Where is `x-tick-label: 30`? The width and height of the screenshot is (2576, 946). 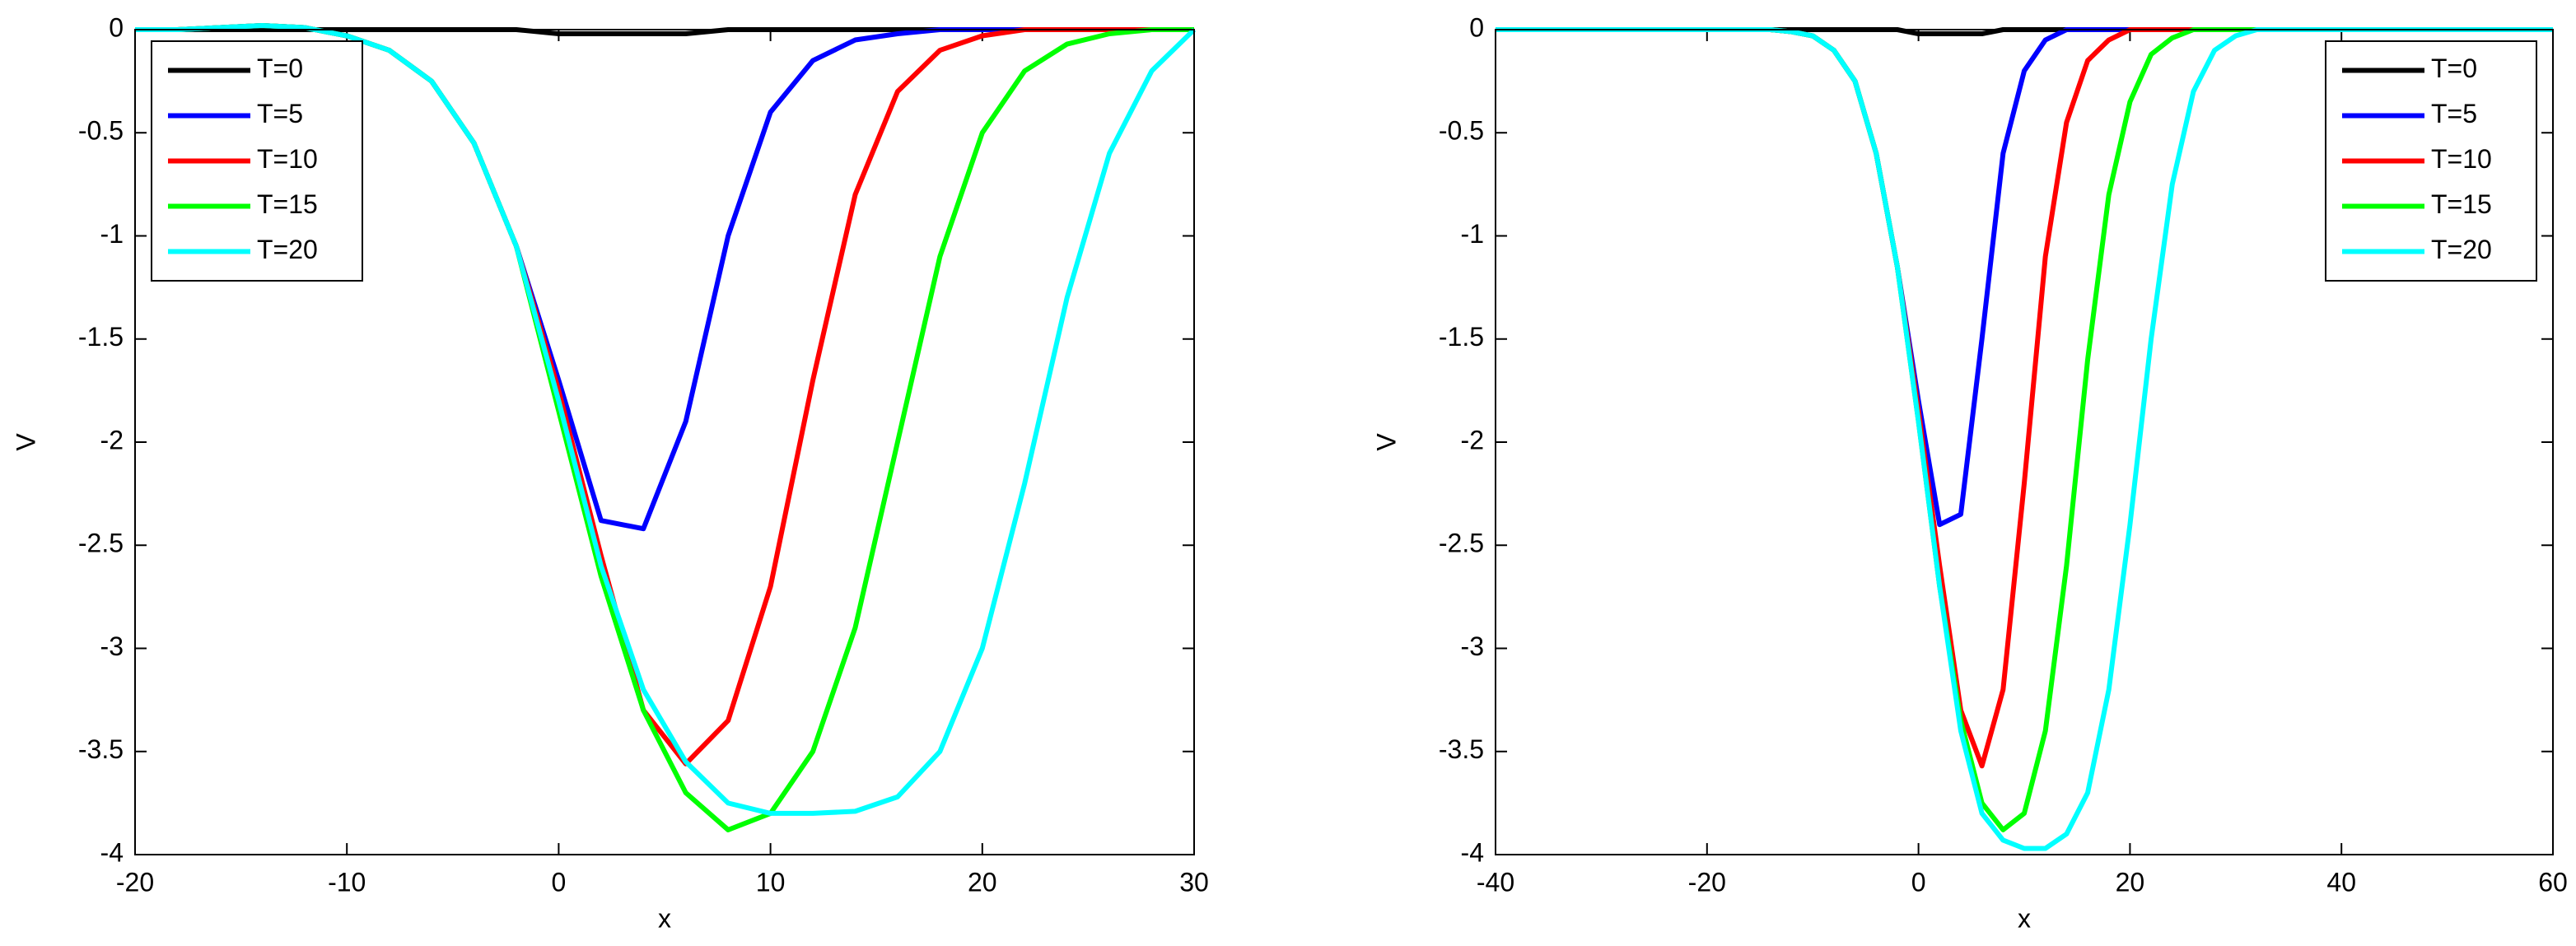
x-tick-label: 30 is located at coordinates (1194, 882).